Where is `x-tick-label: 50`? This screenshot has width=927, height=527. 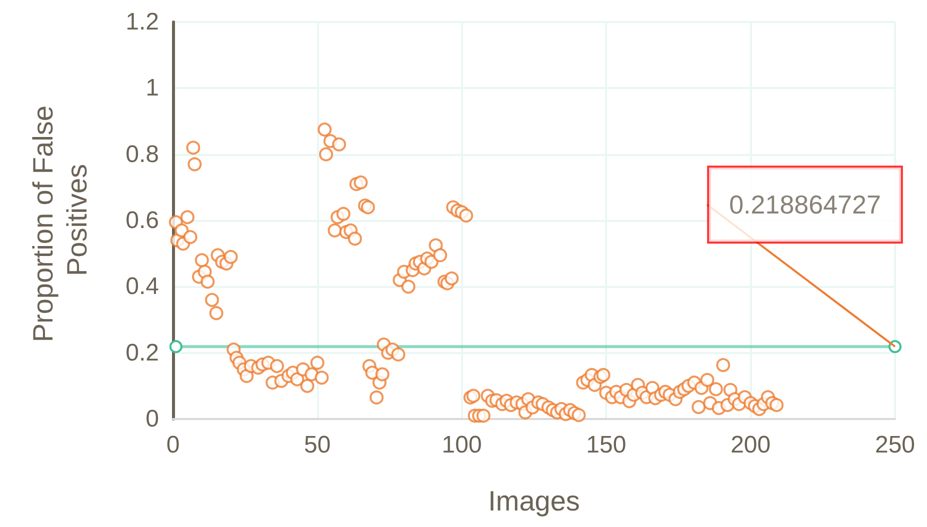
x-tick-label: 50 is located at coordinates (317, 445).